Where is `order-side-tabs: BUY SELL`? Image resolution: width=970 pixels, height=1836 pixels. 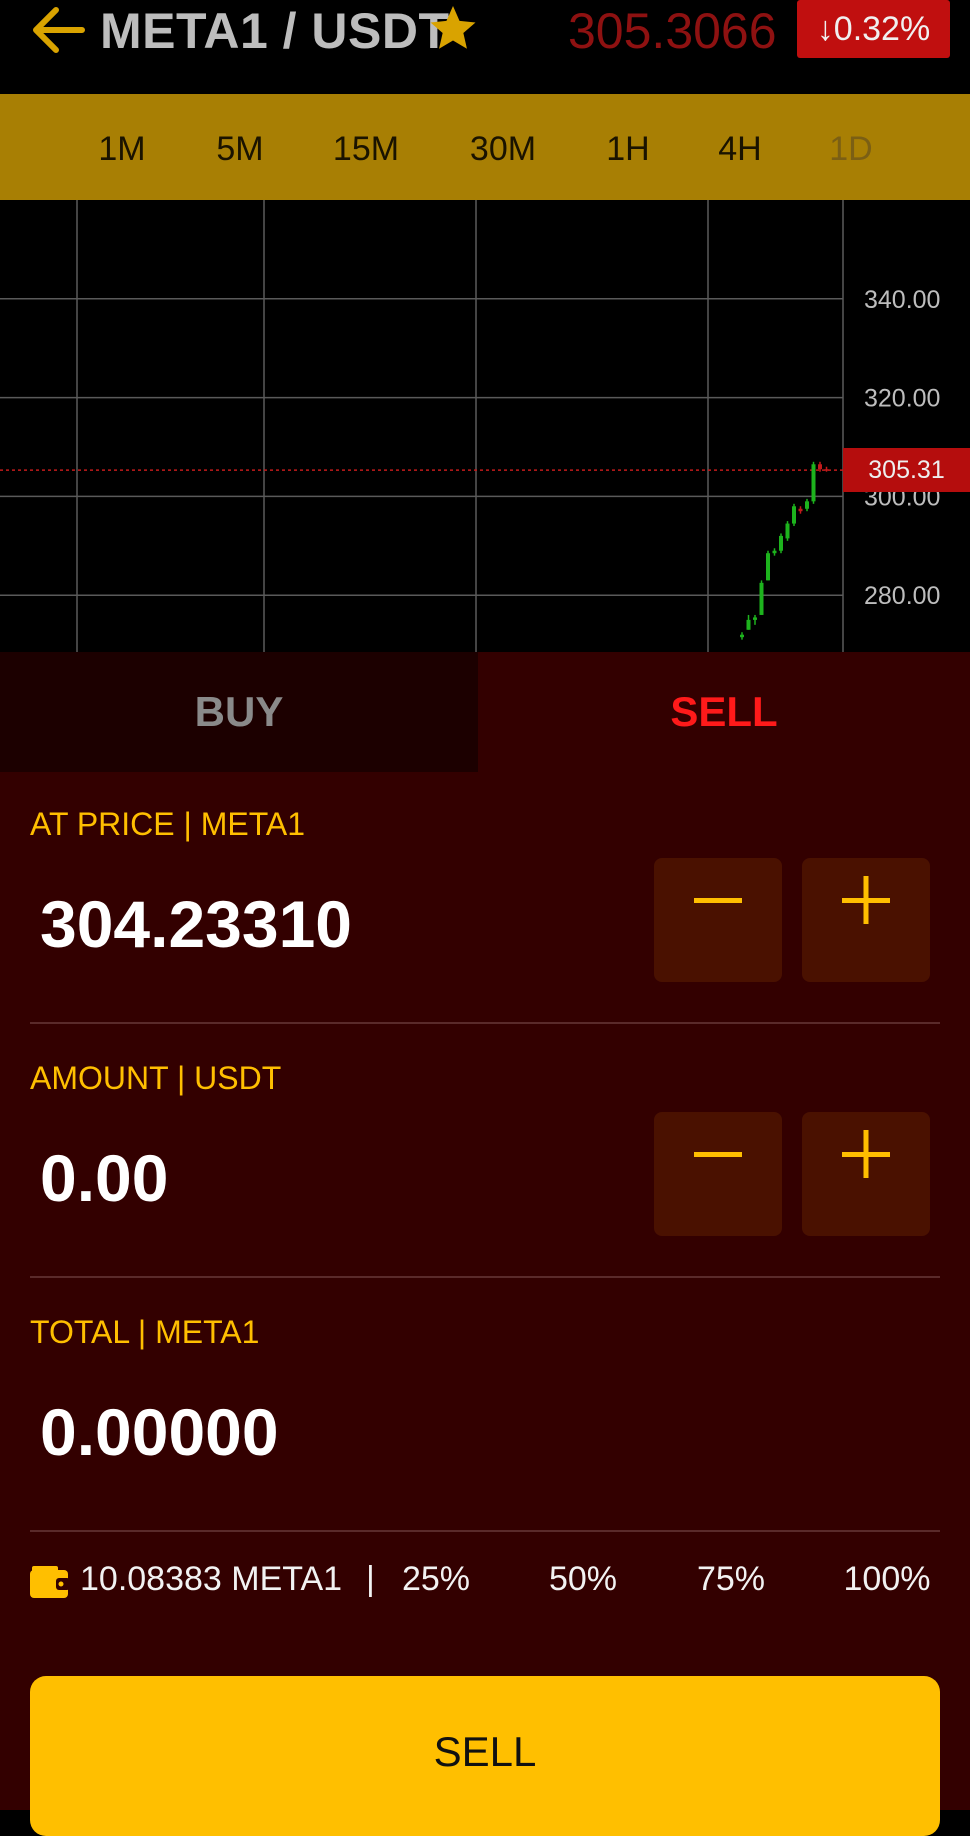
order-side-tabs: BUY SELL is located at coordinates (485, 712).